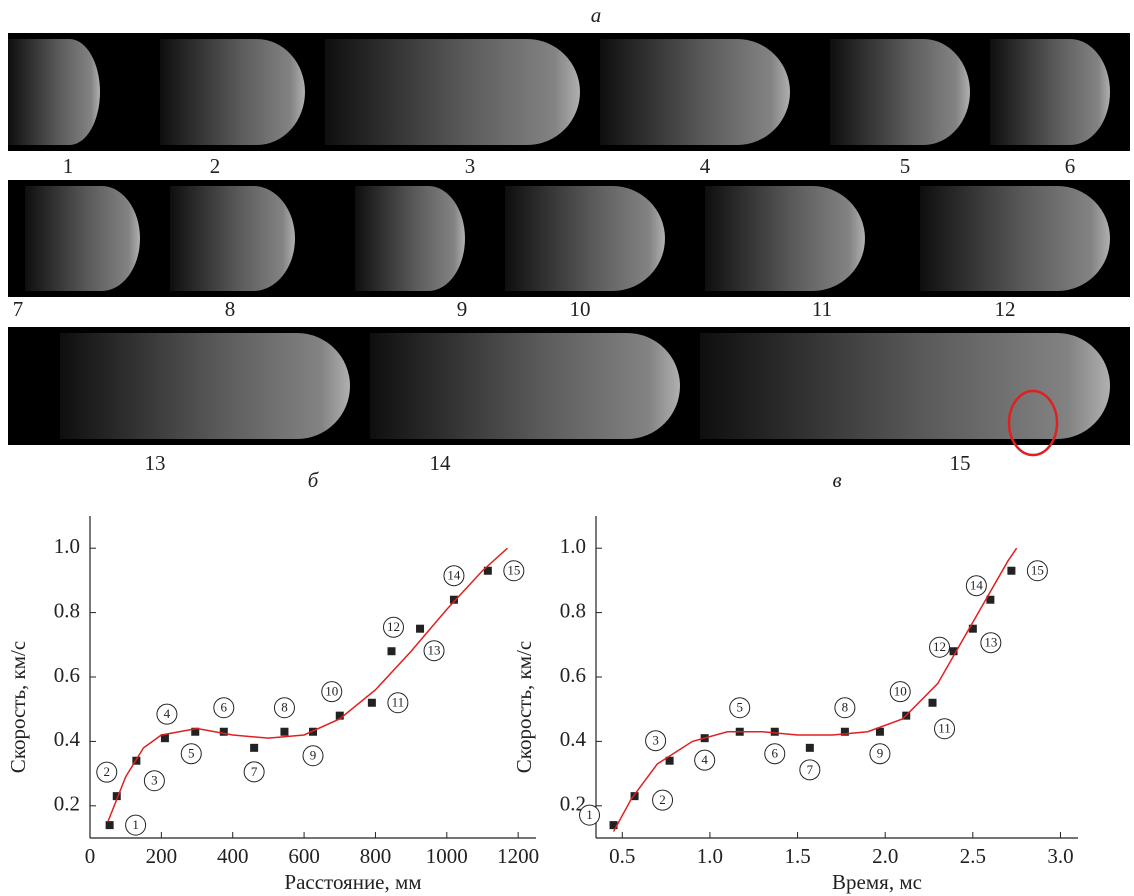  I want to click on x-axis-label: Расстояние, мм, so click(352, 882).